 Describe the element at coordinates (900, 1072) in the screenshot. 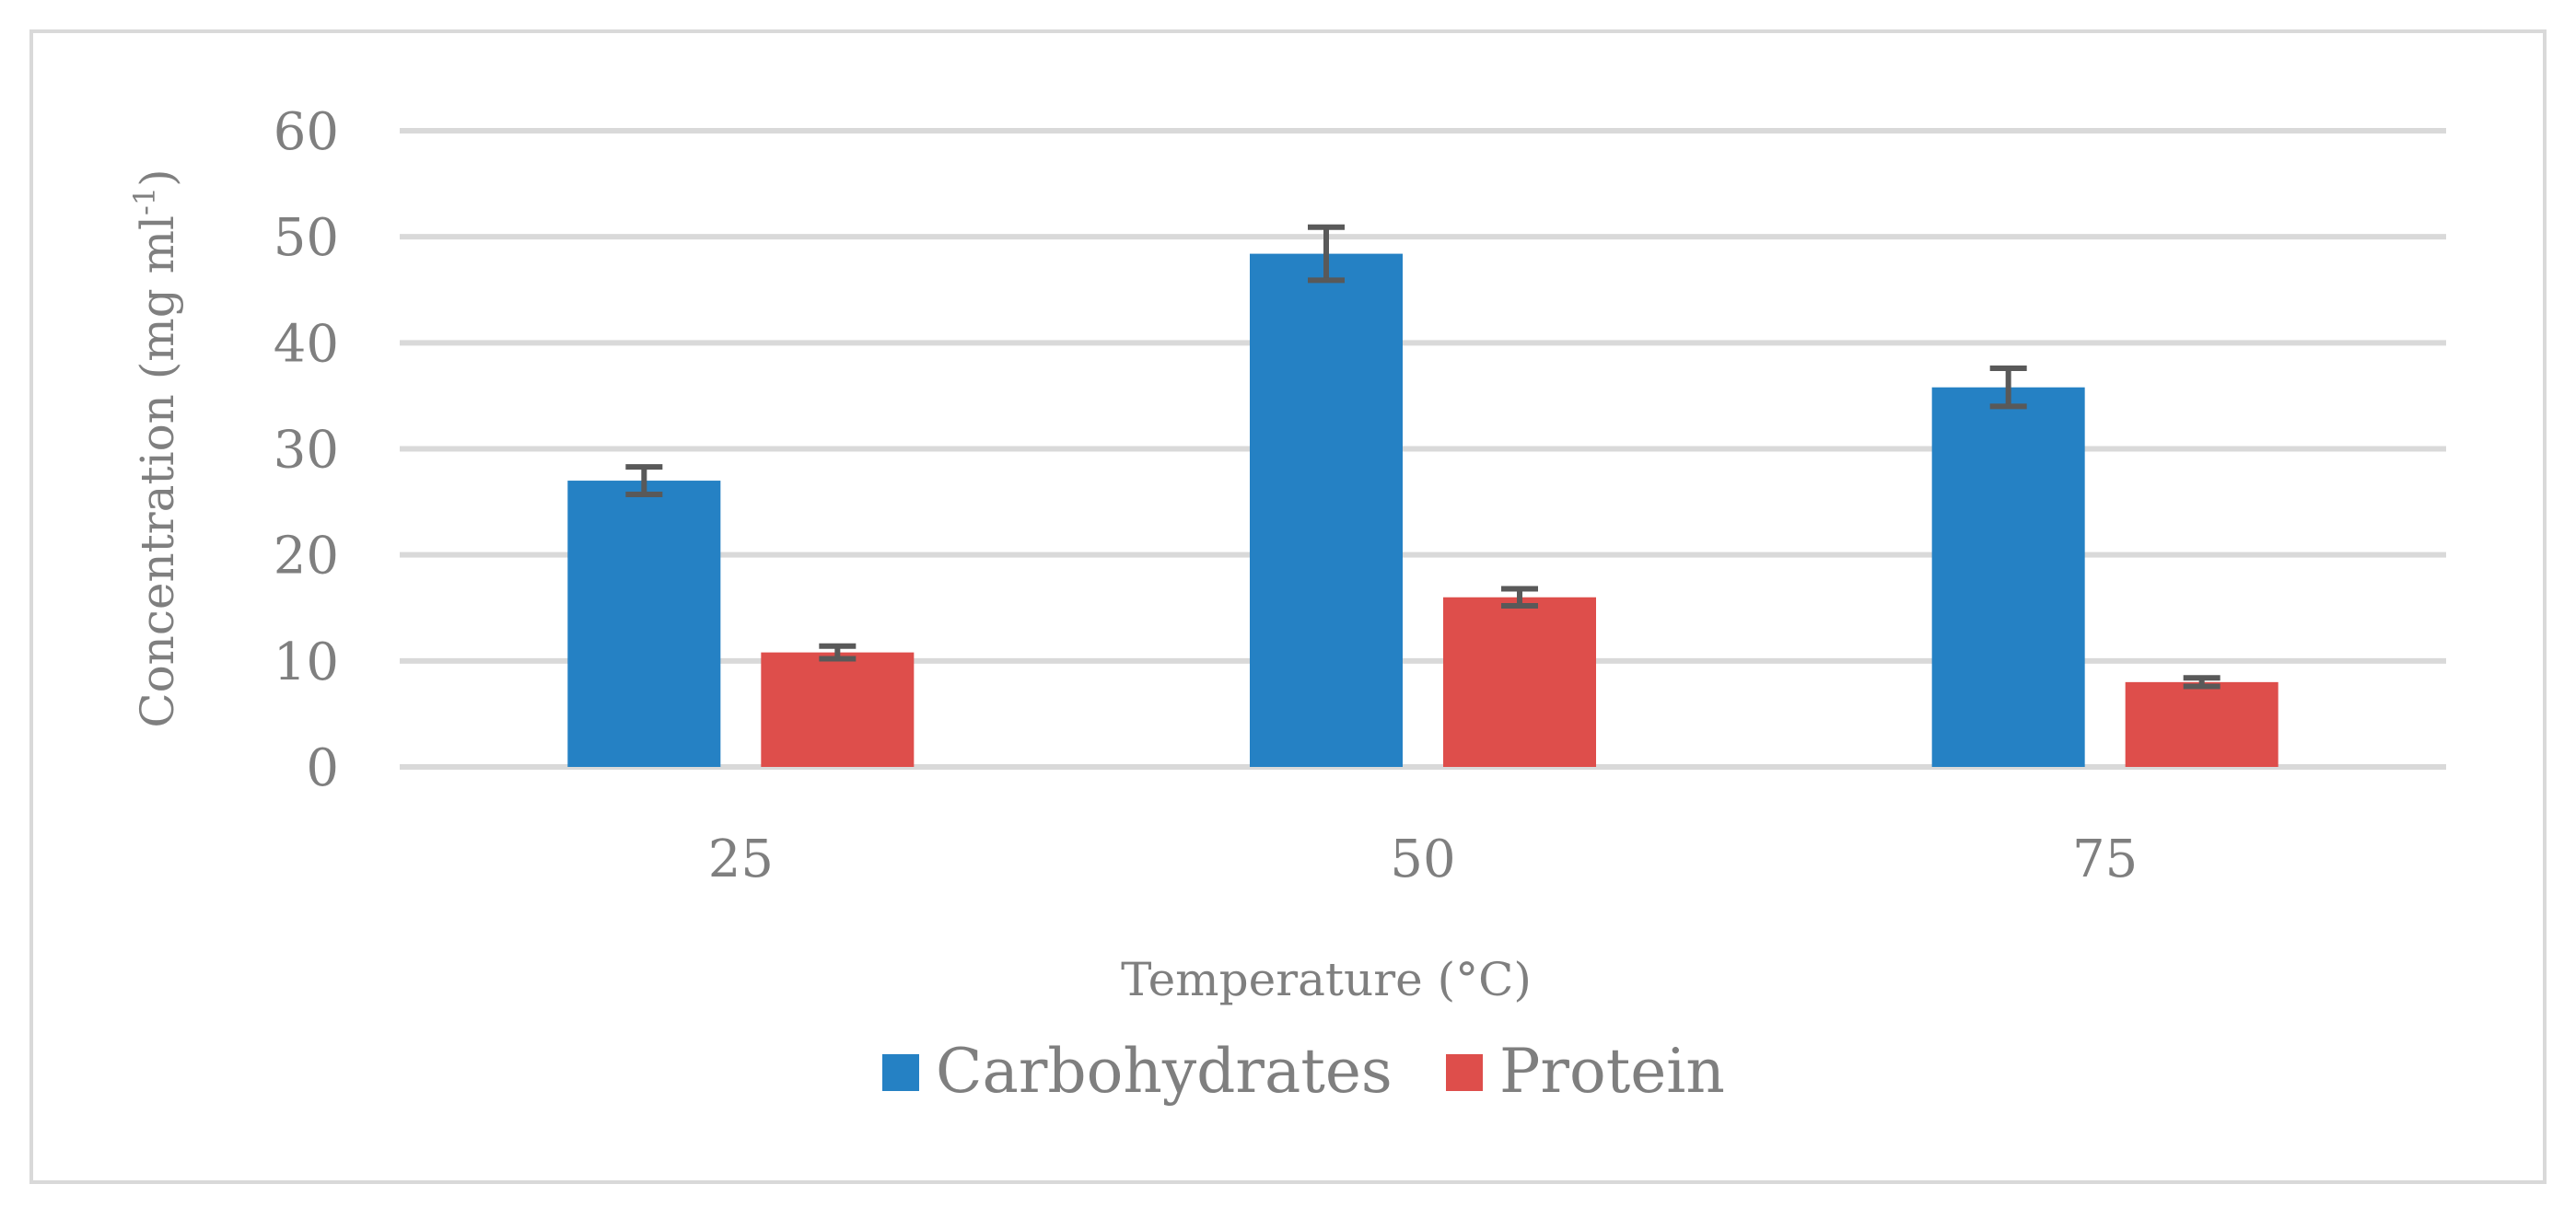

I see `legend-swatch-carbohydrates` at that location.